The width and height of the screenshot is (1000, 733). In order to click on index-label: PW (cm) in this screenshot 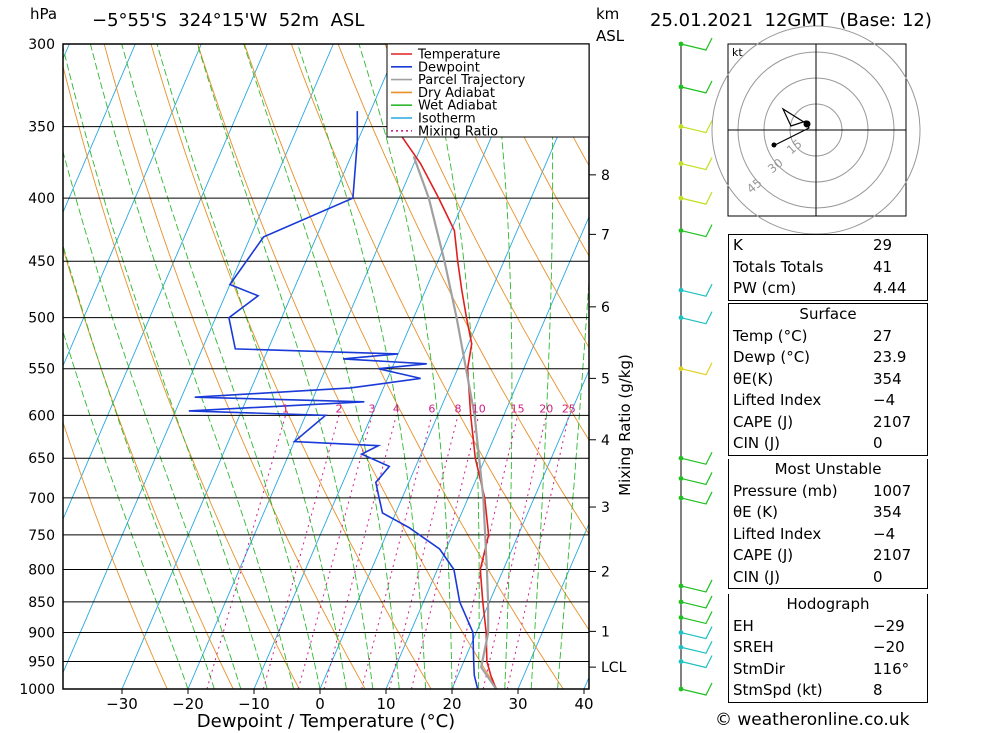, I will do `click(765, 288)`.